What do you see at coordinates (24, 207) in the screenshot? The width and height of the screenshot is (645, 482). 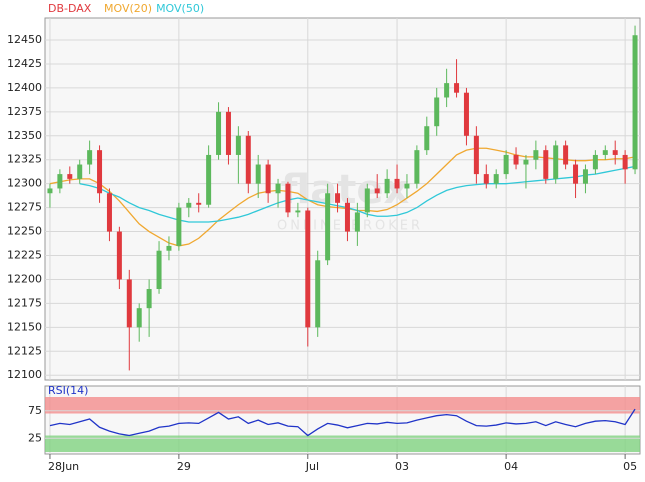 I see `y-tick-label: 12275` at bounding box center [24, 207].